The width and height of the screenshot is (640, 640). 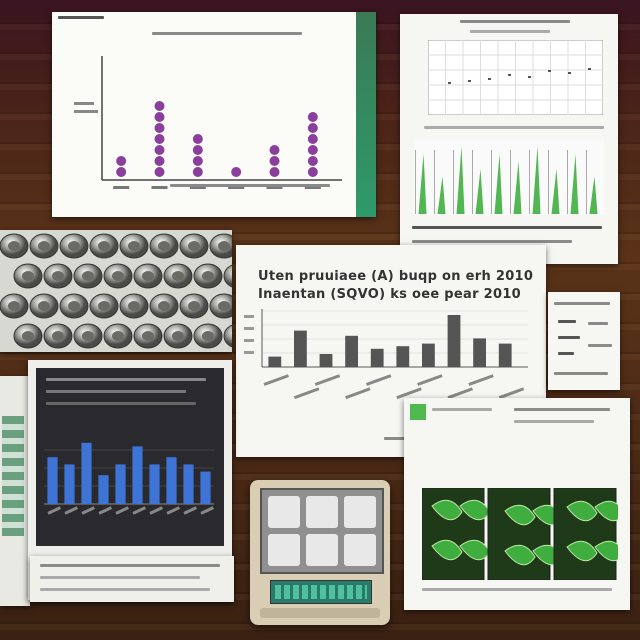 I want to click on x-axis-label-scribble, so click(x=250, y=185).